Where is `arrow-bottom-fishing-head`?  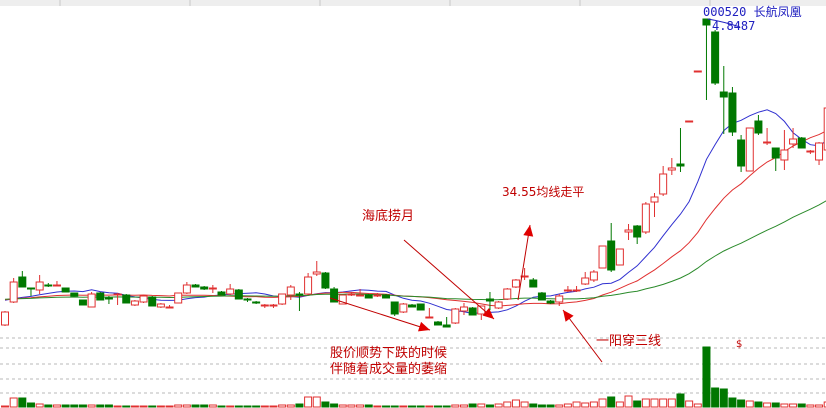
arrow-bottom-fishing-head is located at coordinates (488, 313).